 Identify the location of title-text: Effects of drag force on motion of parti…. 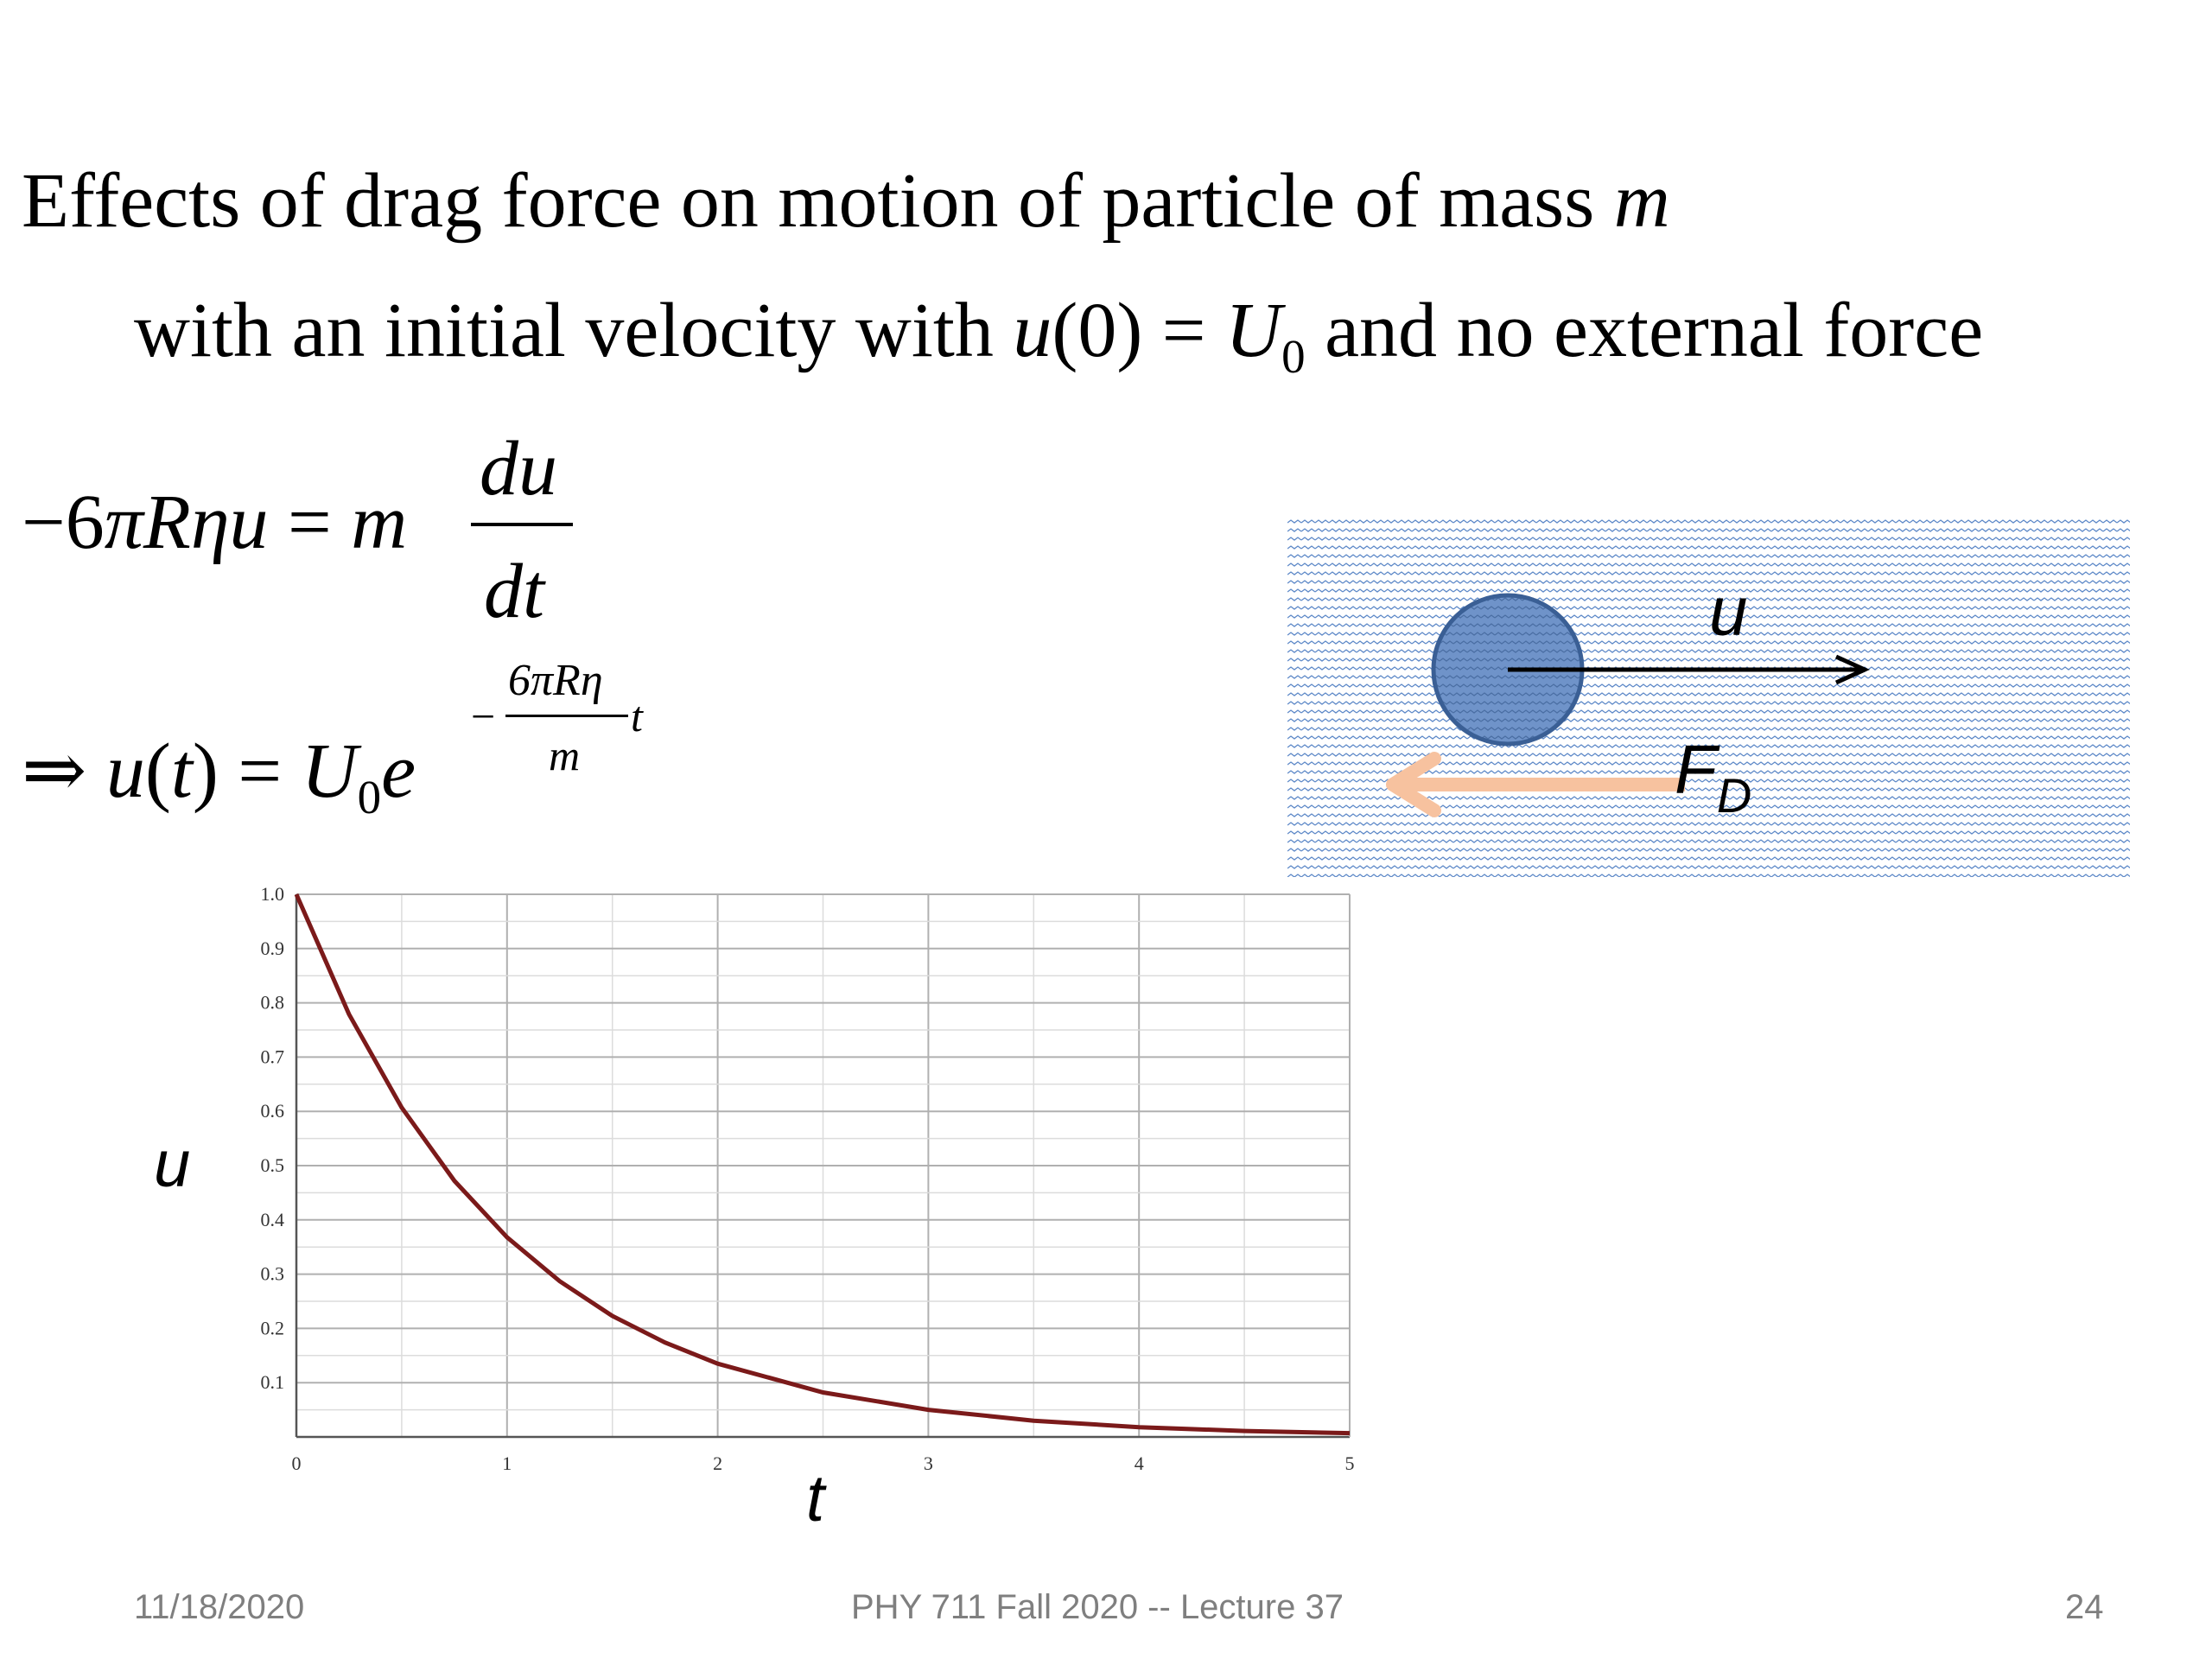
(818, 201).